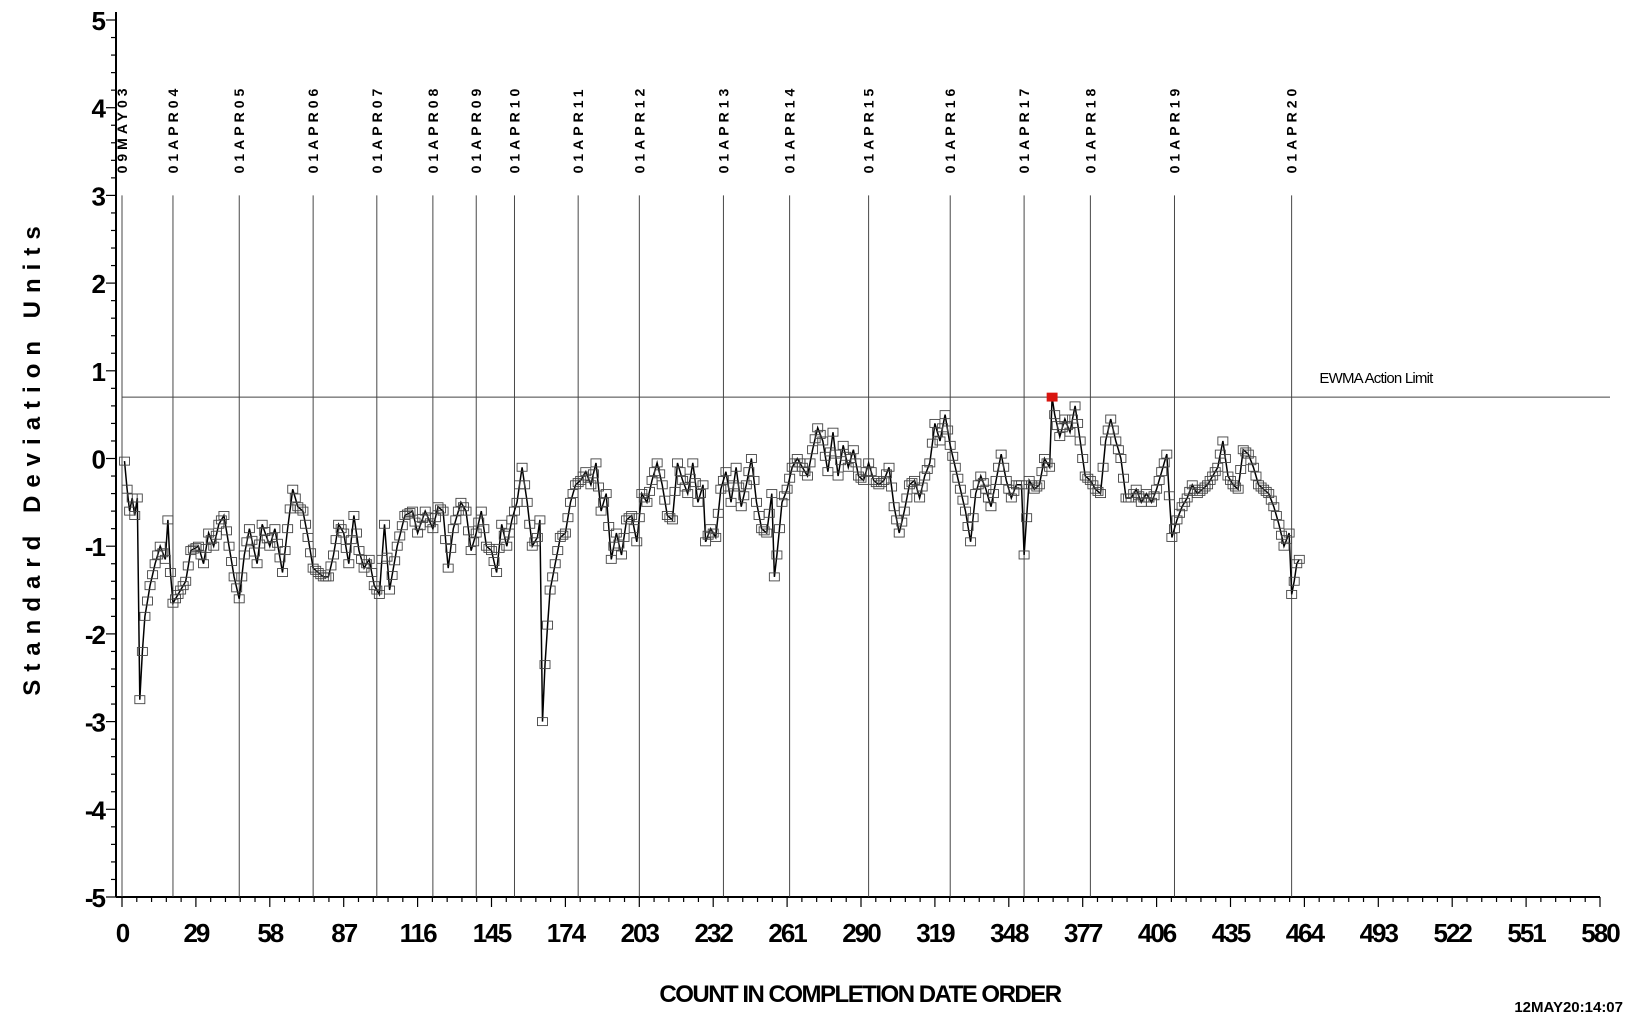 The image size is (1625, 1012). Describe the element at coordinates (640, 933) in the screenshot. I see `x-tick-label: 203` at that location.